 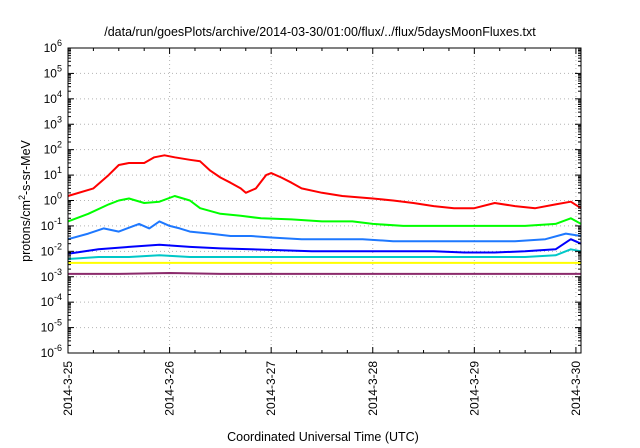 I want to click on y-tick-label: 10⁰, so click(x=53, y=199).